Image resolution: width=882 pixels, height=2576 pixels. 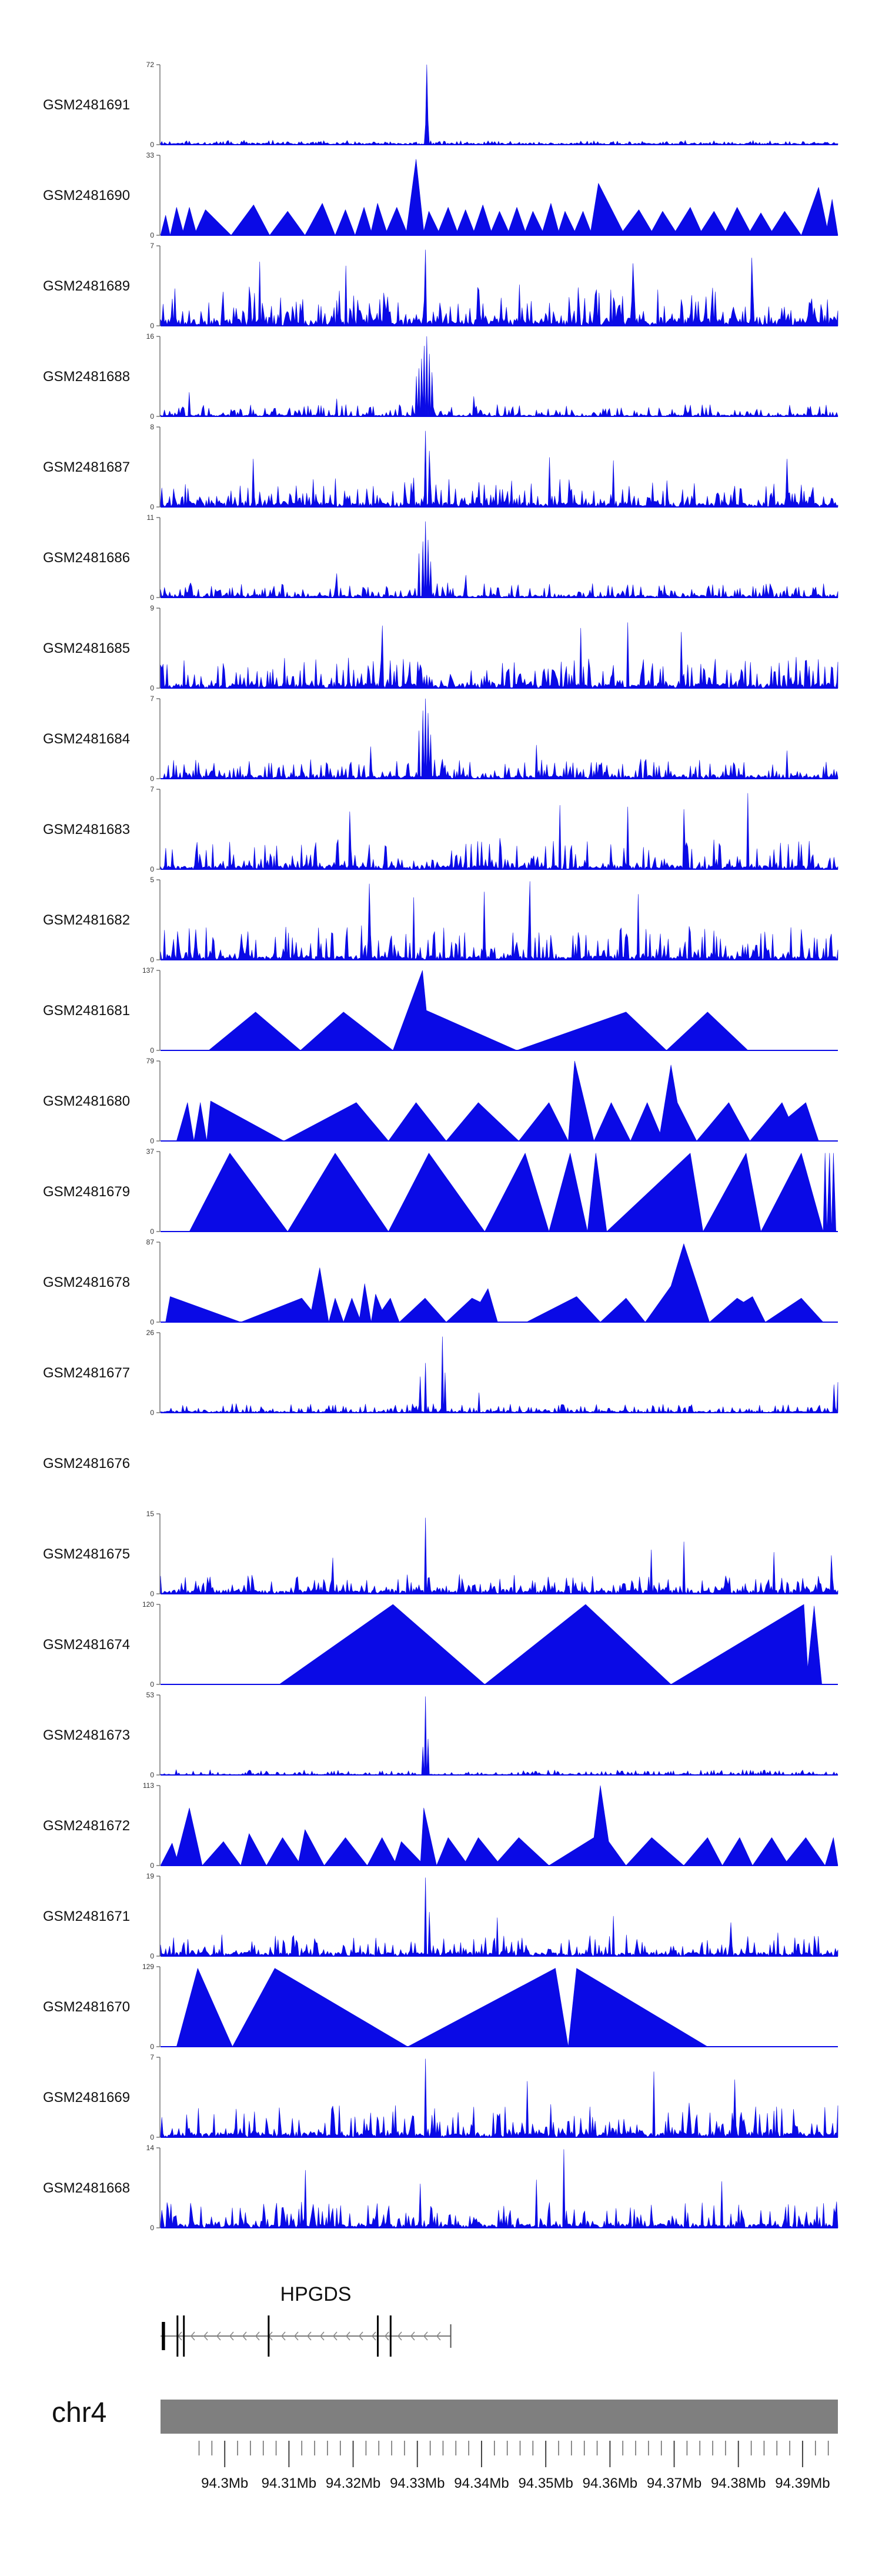 What do you see at coordinates (224, 2483) in the screenshot?
I see `axis-tick-label: 94.3Mb` at bounding box center [224, 2483].